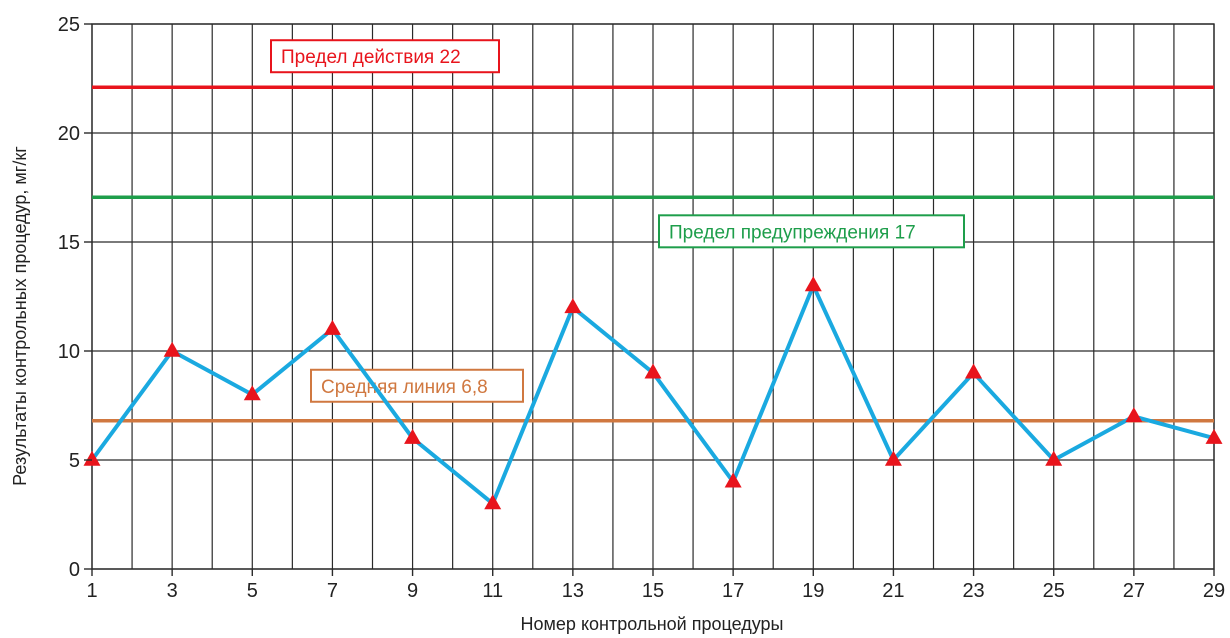 The image size is (1230, 638). What do you see at coordinates (69, 134) in the screenshot?
I see `y-tick-label: 20` at bounding box center [69, 134].